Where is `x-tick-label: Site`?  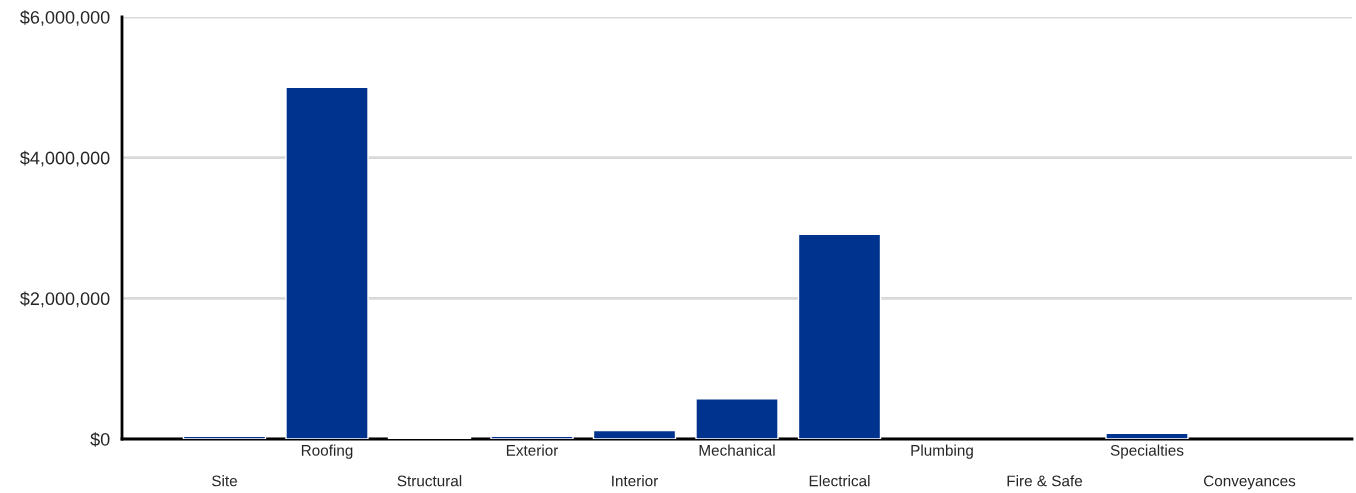
x-tick-label: Site is located at coordinates (224, 481).